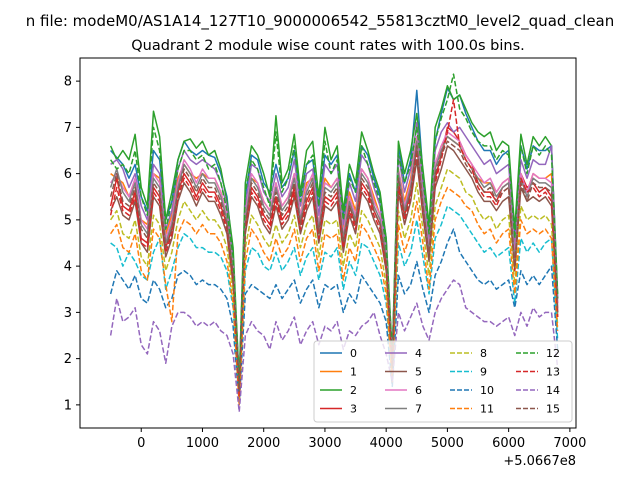  What do you see at coordinates (141, 443) in the screenshot?
I see `x-tick-label: 0` at bounding box center [141, 443].